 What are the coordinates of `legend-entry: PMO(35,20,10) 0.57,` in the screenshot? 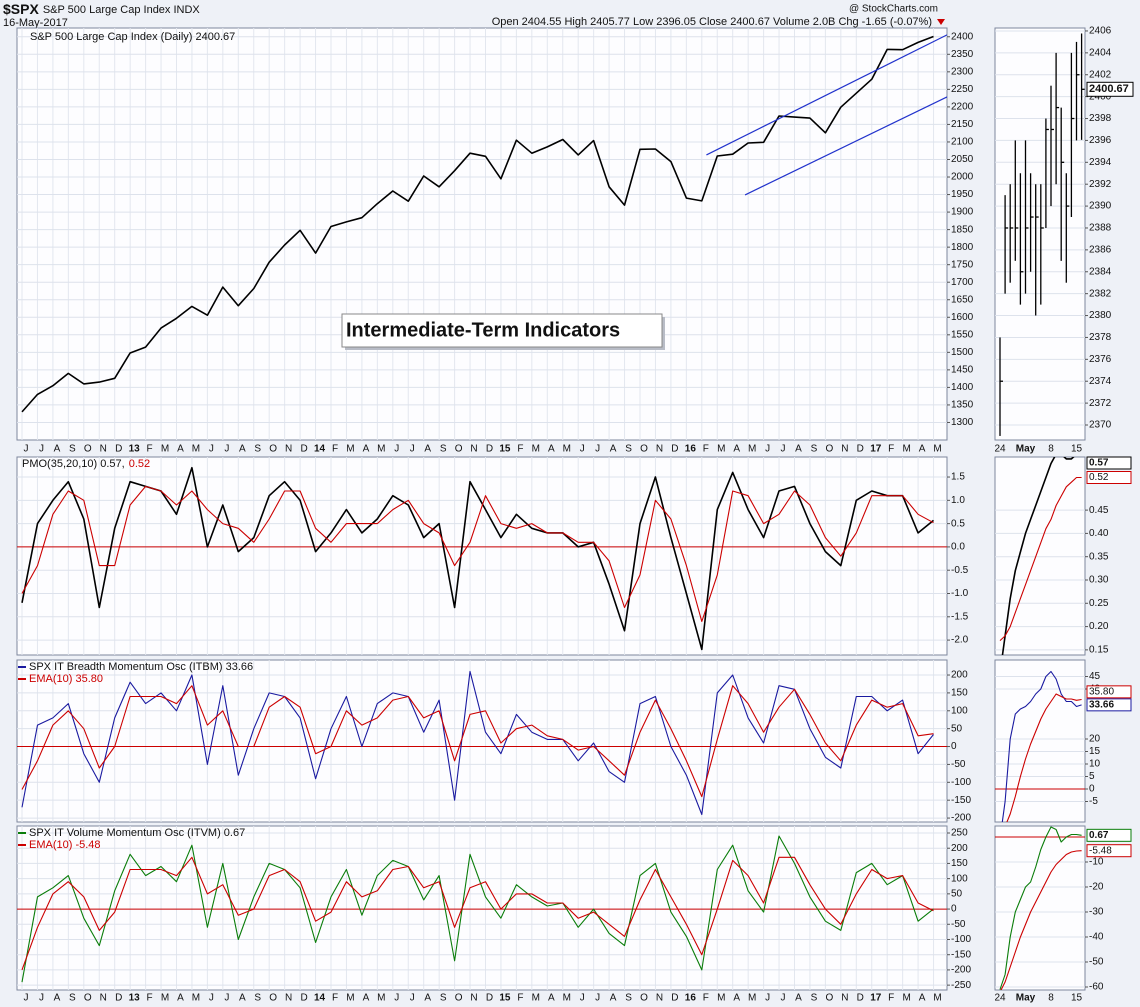 It's located at (73, 464).